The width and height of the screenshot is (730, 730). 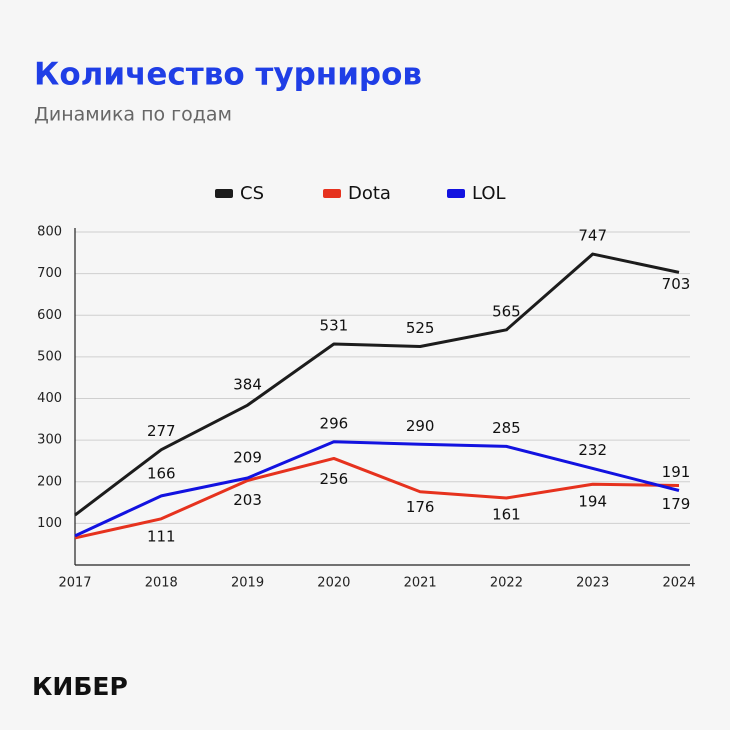 What do you see at coordinates (676, 504) in the screenshot?
I see `data-label: 179` at bounding box center [676, 504].